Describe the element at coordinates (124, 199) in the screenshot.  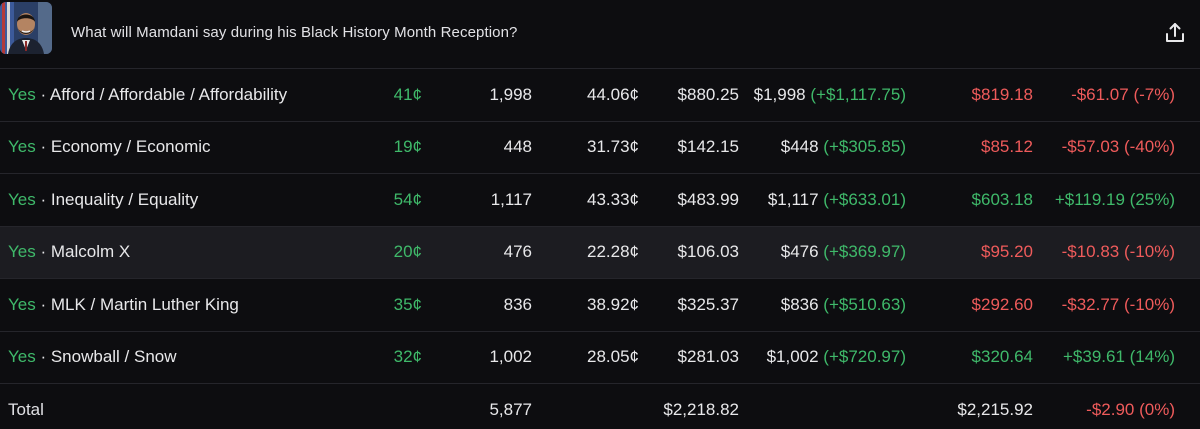
I see `outcome-label: Inequality / Equality` at that location.